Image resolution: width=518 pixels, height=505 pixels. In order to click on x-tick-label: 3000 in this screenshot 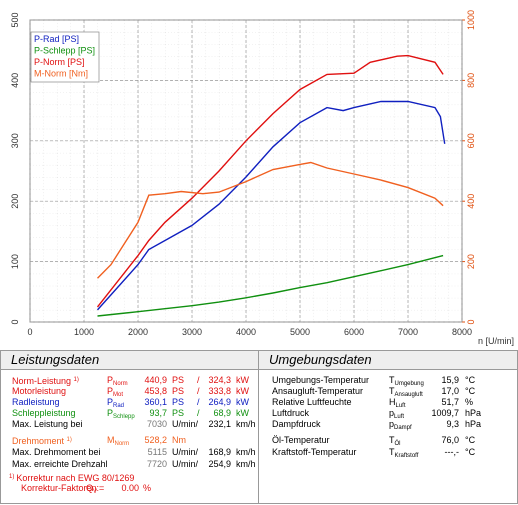, I will do `click(192, 332)`.